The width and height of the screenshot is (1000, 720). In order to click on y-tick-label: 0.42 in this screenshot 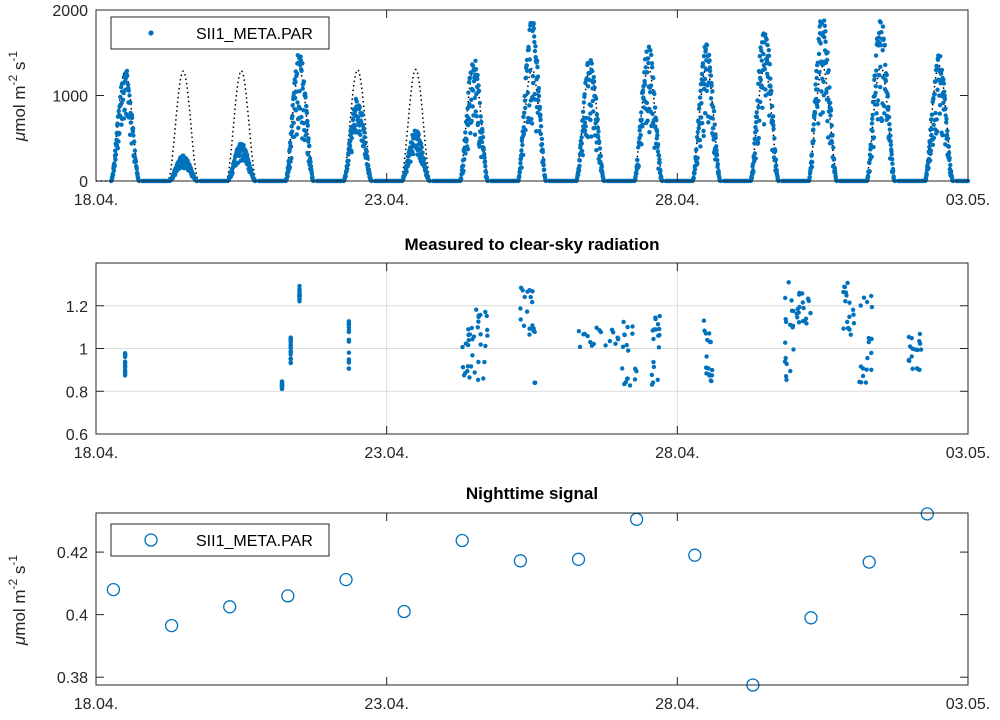, I will do `click(72, 553)`.